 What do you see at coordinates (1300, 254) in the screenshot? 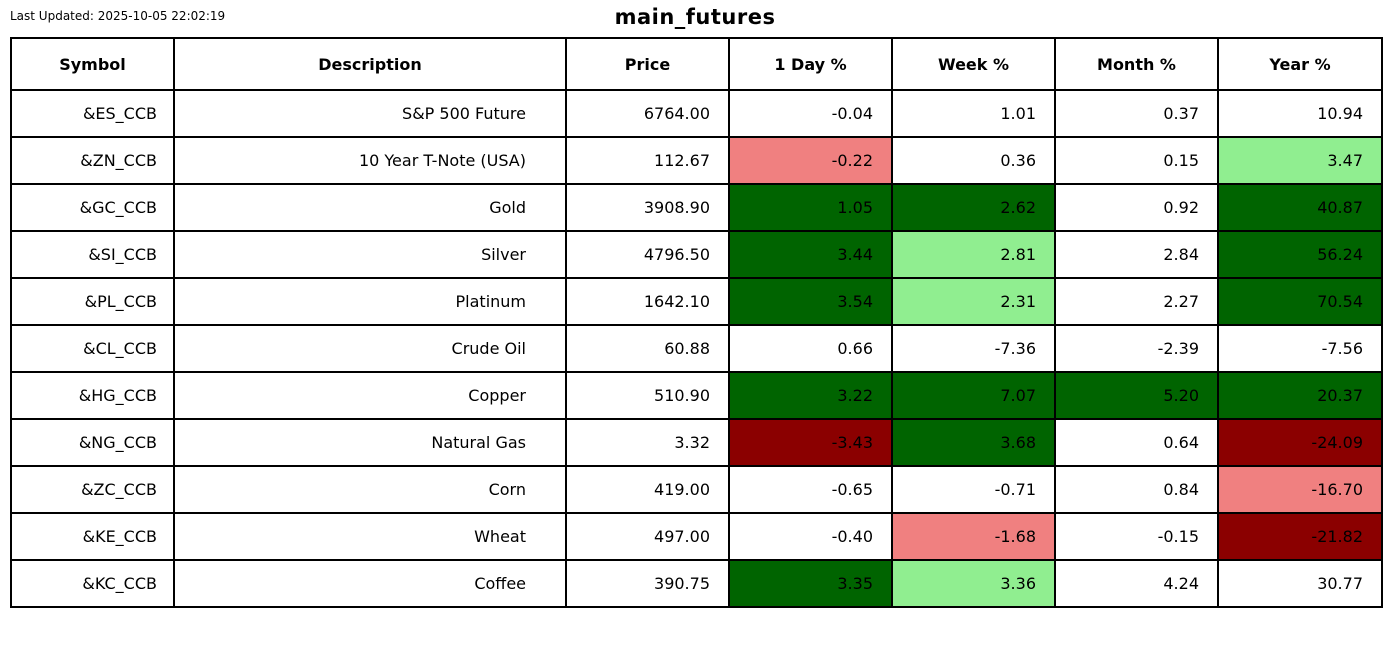
I see `year-change-cell: 56.24` at bounding box center [1300, 254].